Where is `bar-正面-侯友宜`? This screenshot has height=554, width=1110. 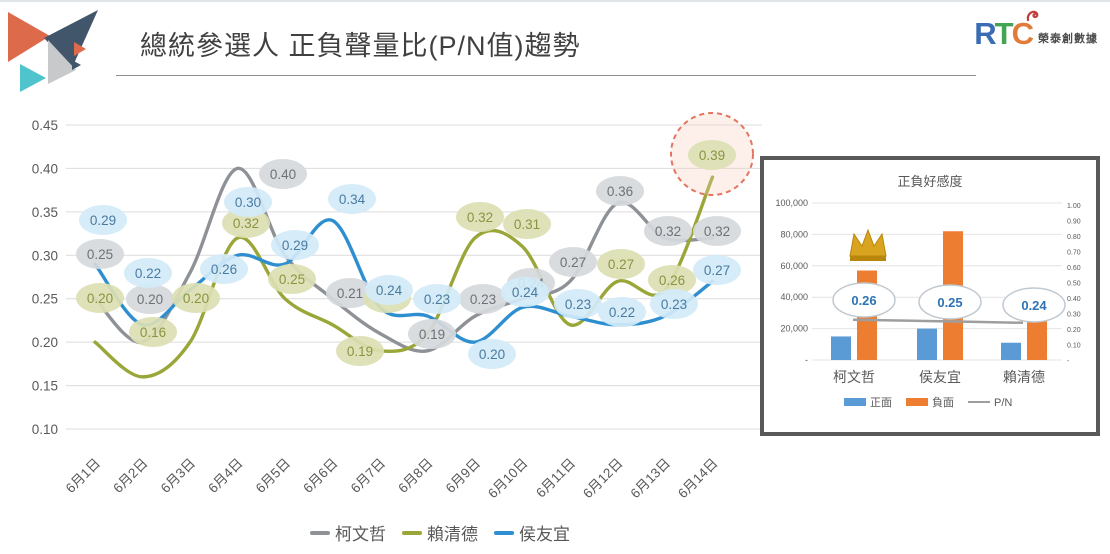 bar-正面-侯友宜 is located at coordinates (927, 344).